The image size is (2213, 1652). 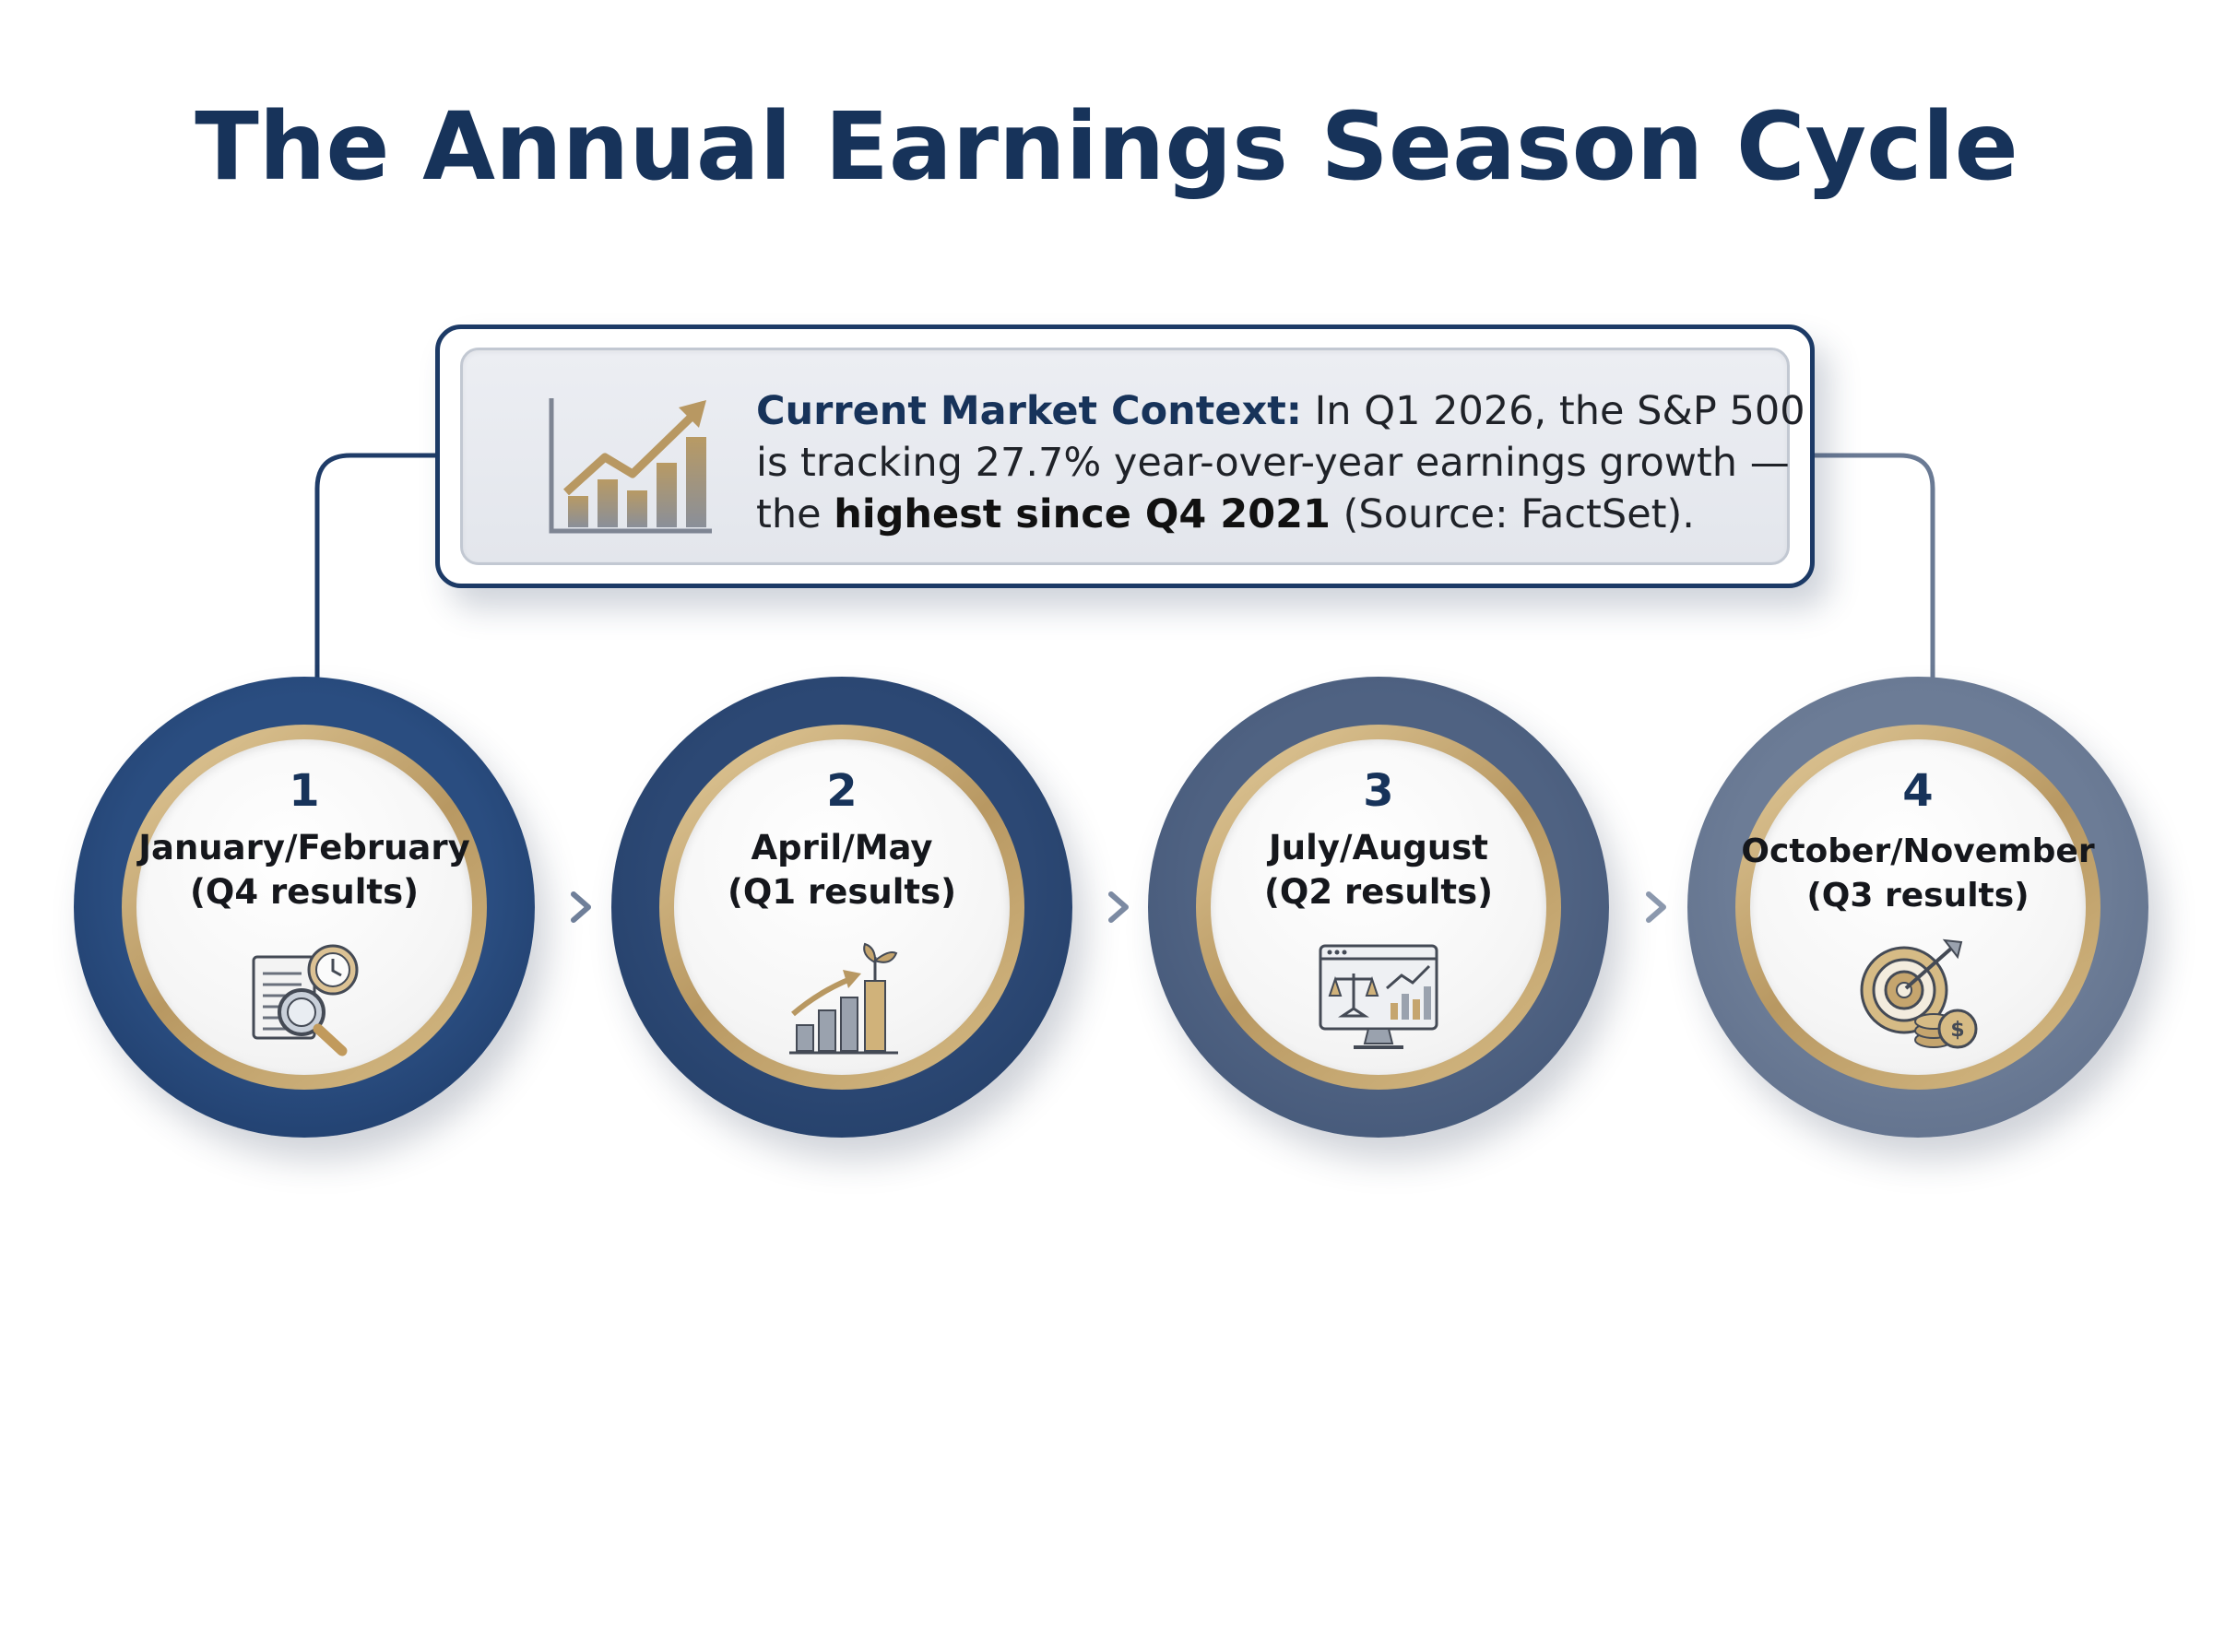 What do you see at coordinates (1378, 847) in the screenshot?
I see `step-months: July/August` at bounding box center [1378, 847].